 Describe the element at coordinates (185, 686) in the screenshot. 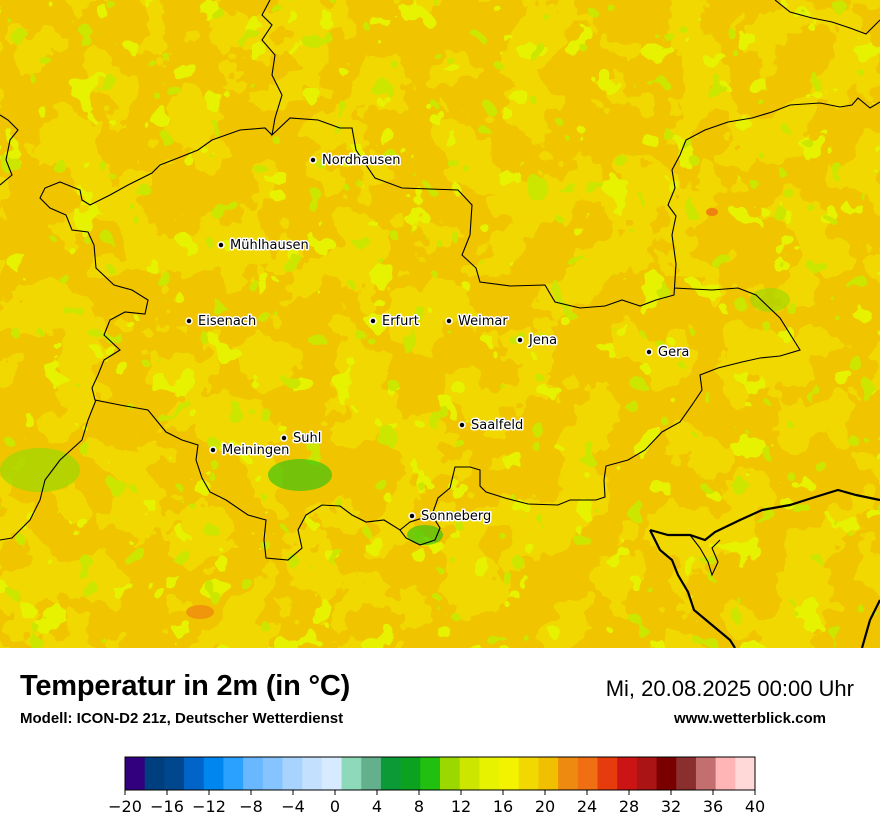

I see `map-title: Temperatur in 2m (in °C)` at that location.